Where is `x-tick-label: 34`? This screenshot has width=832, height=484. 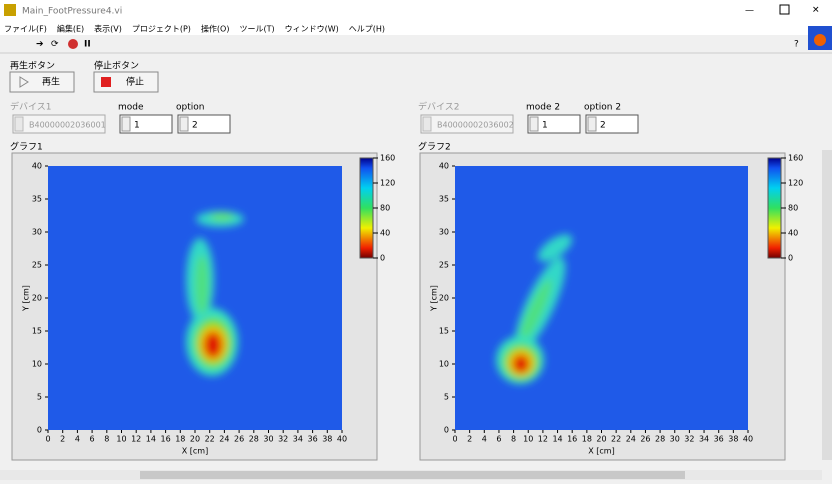
x-tick-label: 34 is located at coordinates (298, 439).